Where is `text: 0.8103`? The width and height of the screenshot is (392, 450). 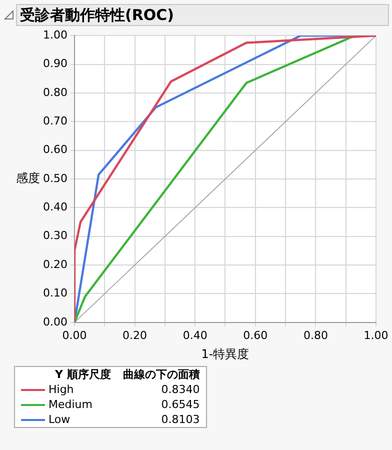
text: 0.8103 is located at coordinates (180, 420).